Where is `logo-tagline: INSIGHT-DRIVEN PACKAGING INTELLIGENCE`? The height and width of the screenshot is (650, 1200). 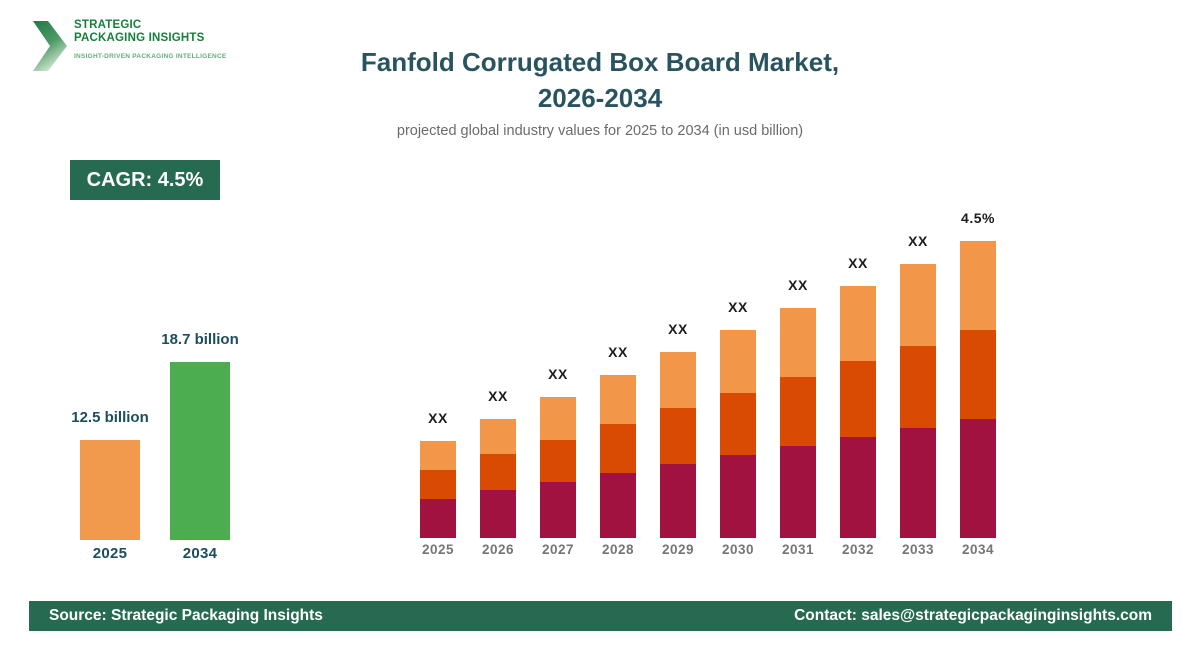 logo-tagline: INSIGHT-DRIVEN PACKAGING INTELLIGENCE is located at coordinates (150, 56).